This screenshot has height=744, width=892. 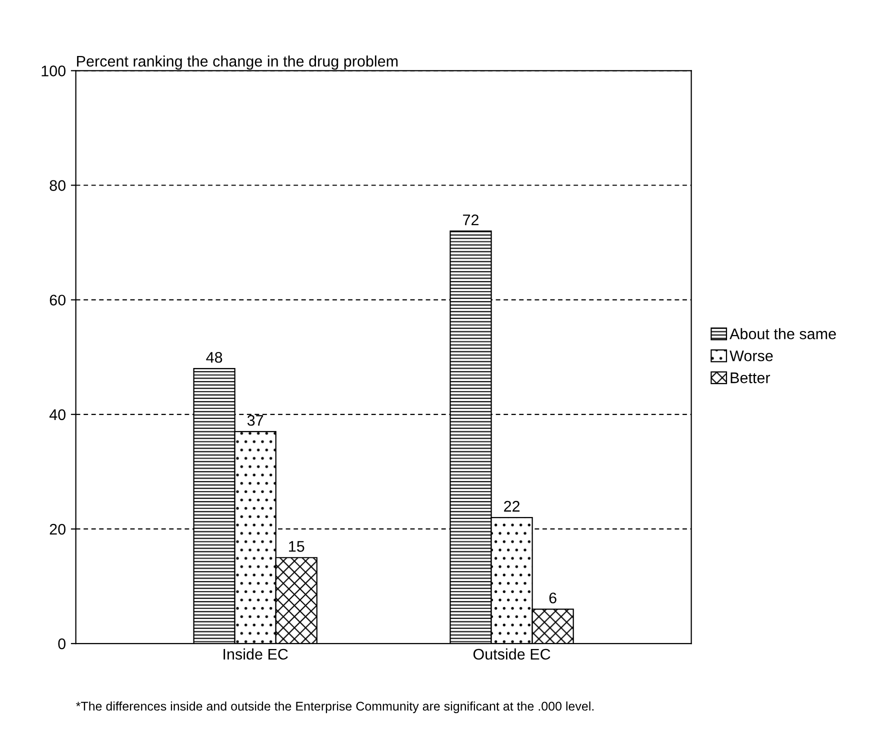 I want to click on chart-title: Percent ranking the change in the drug problem, so click(x=237, y=62).